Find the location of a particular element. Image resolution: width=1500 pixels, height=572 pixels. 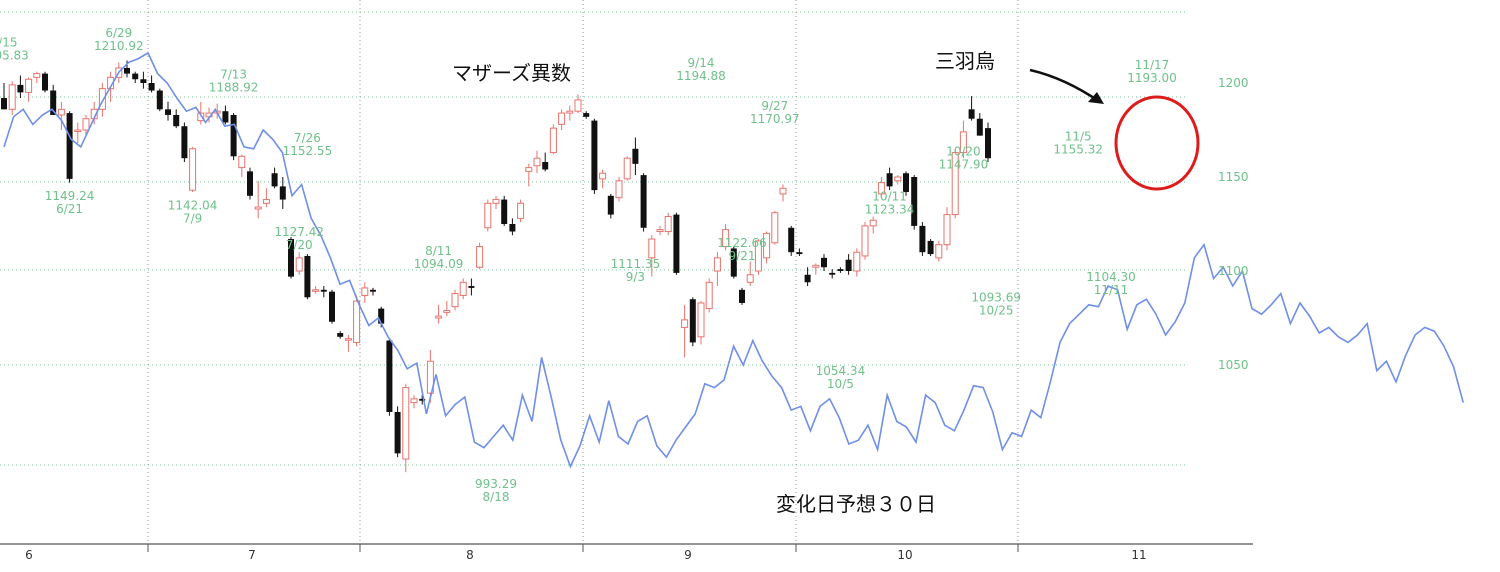

annotation-1-line-1: 1210.92 is located at coordinates (119, 46).